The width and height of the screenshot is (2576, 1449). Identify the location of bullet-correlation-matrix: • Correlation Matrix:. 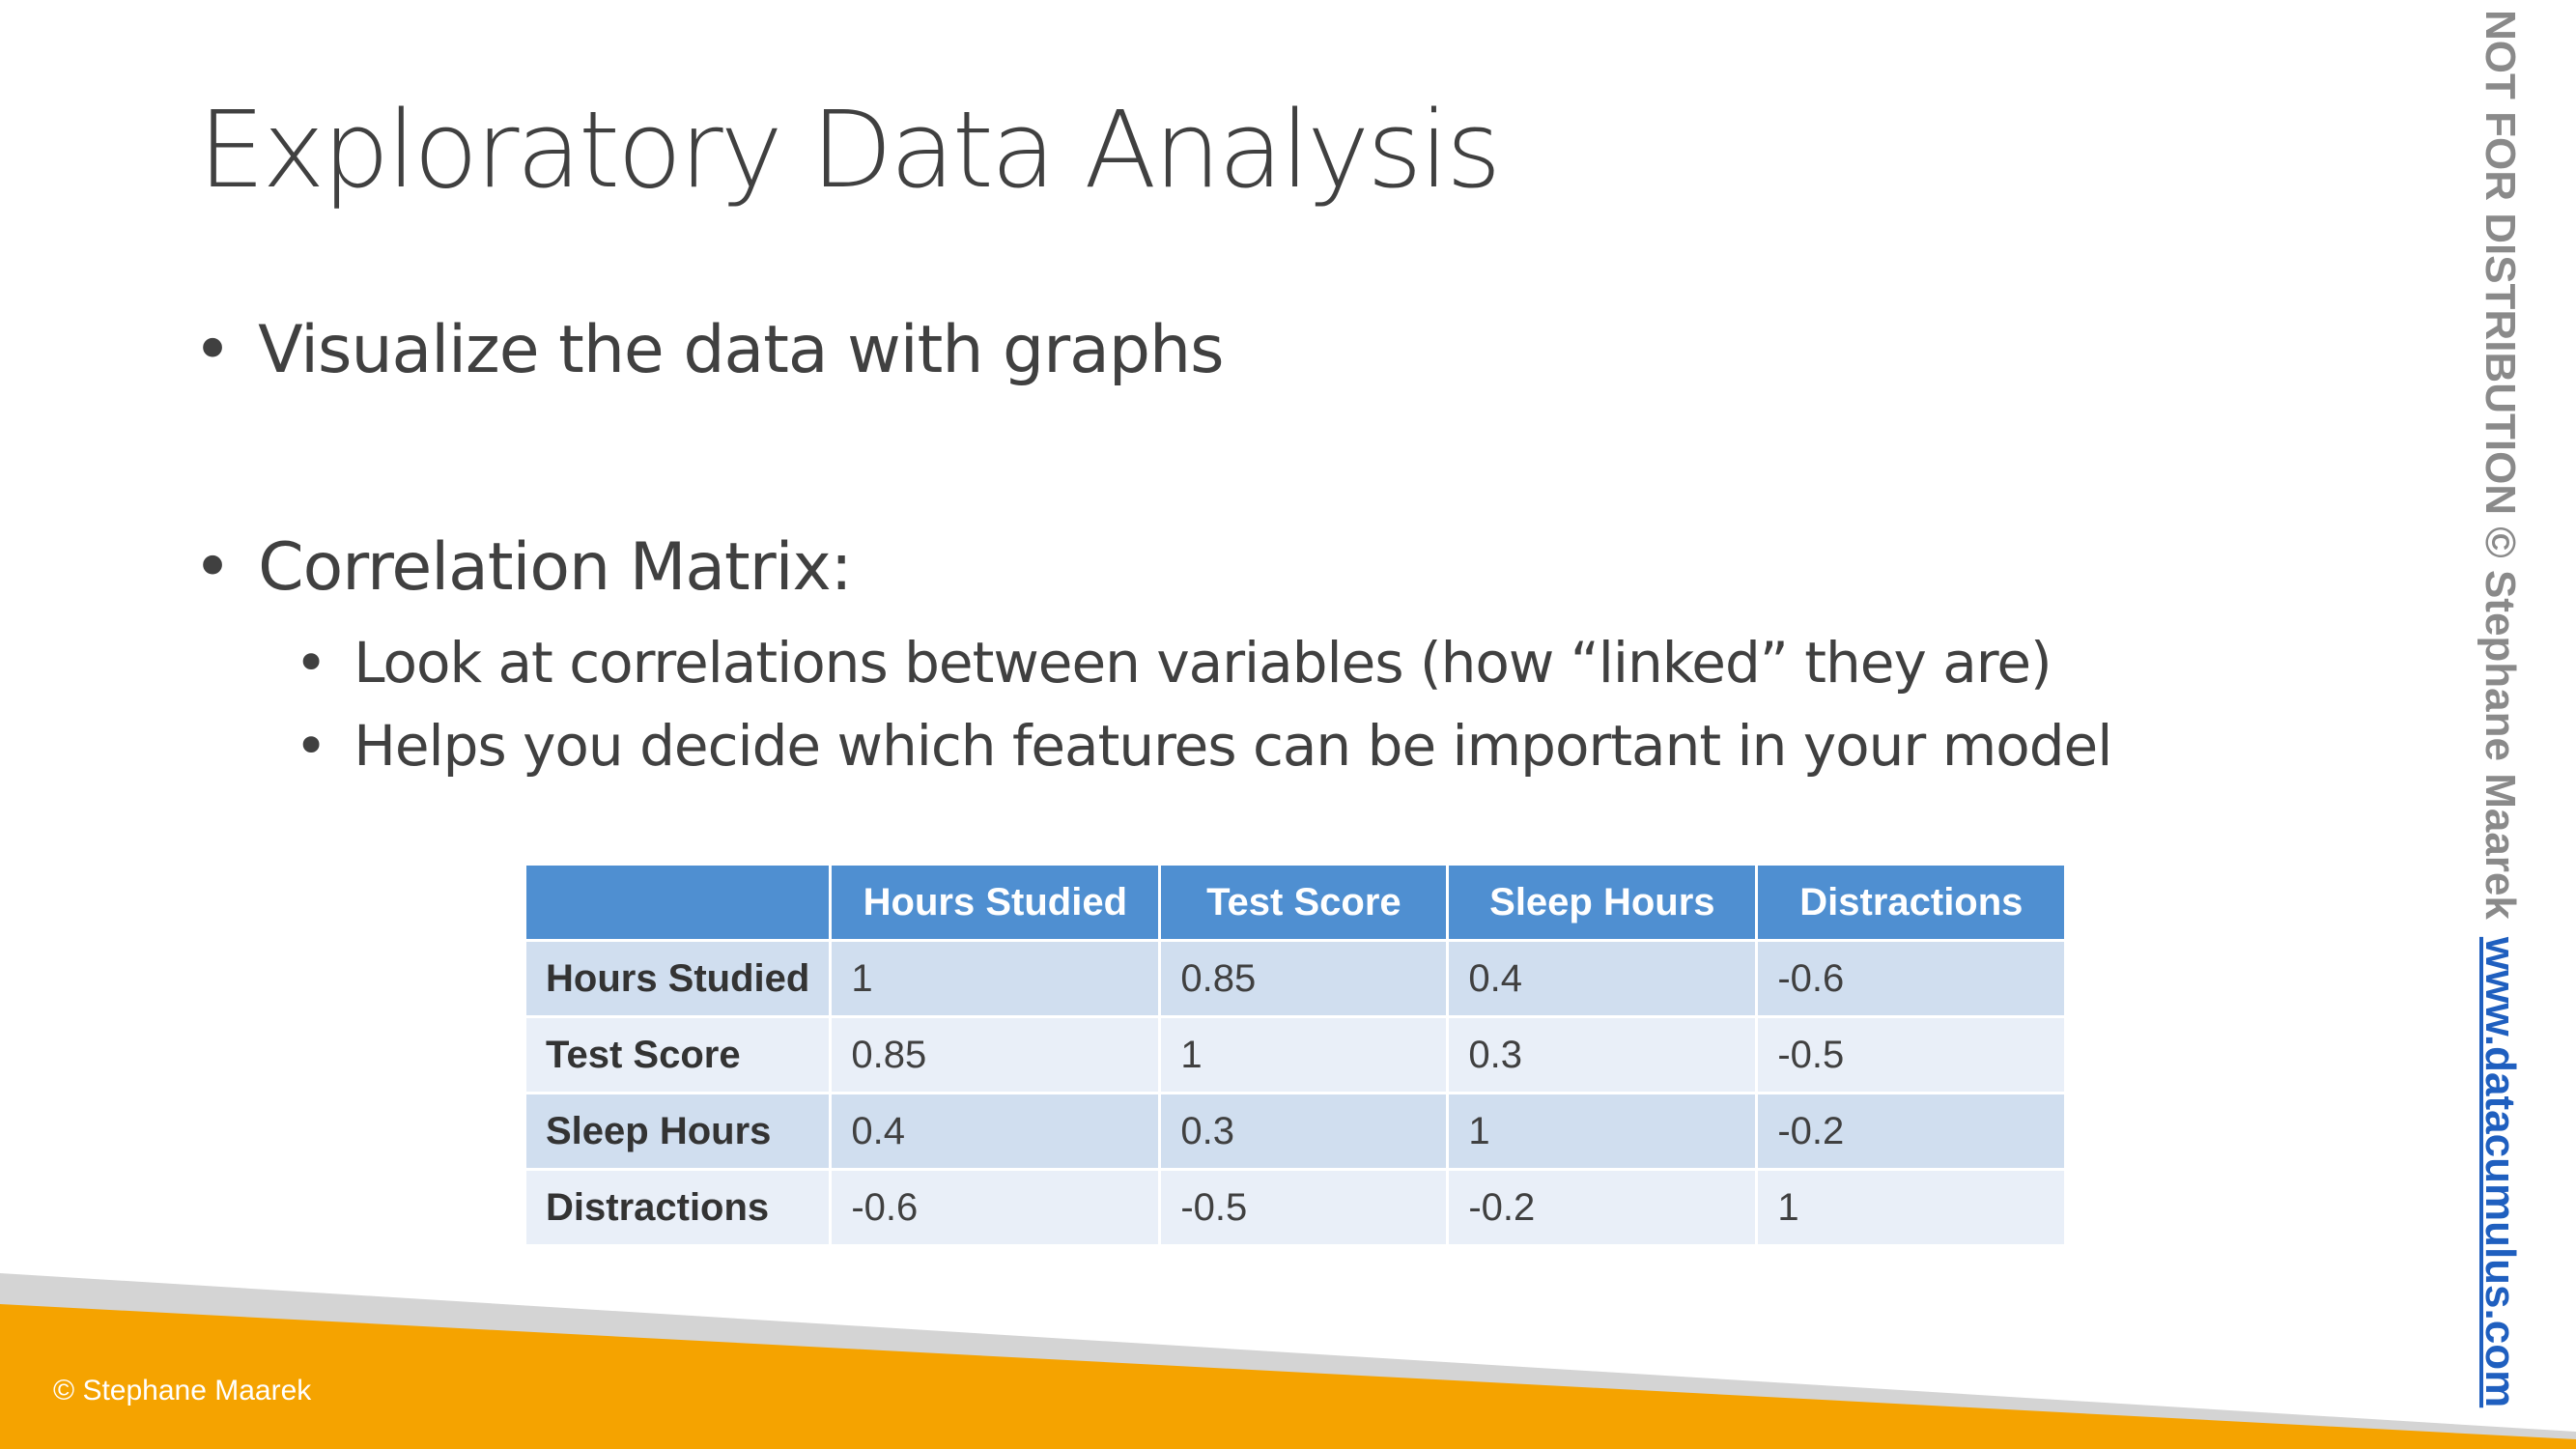
(523, 567).